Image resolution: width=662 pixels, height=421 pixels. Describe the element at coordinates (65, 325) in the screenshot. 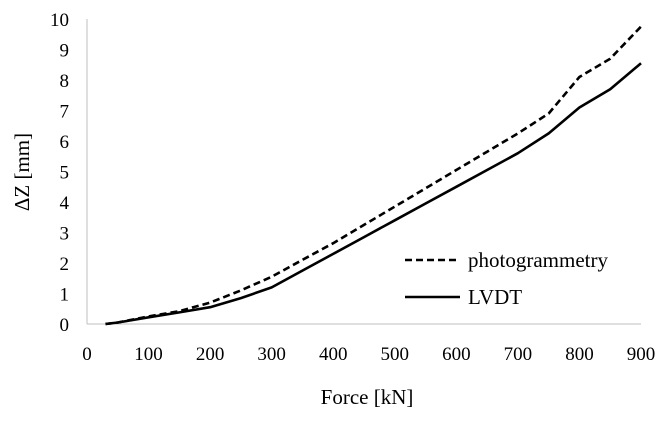

I see `y-tick-label: 0` at that location.